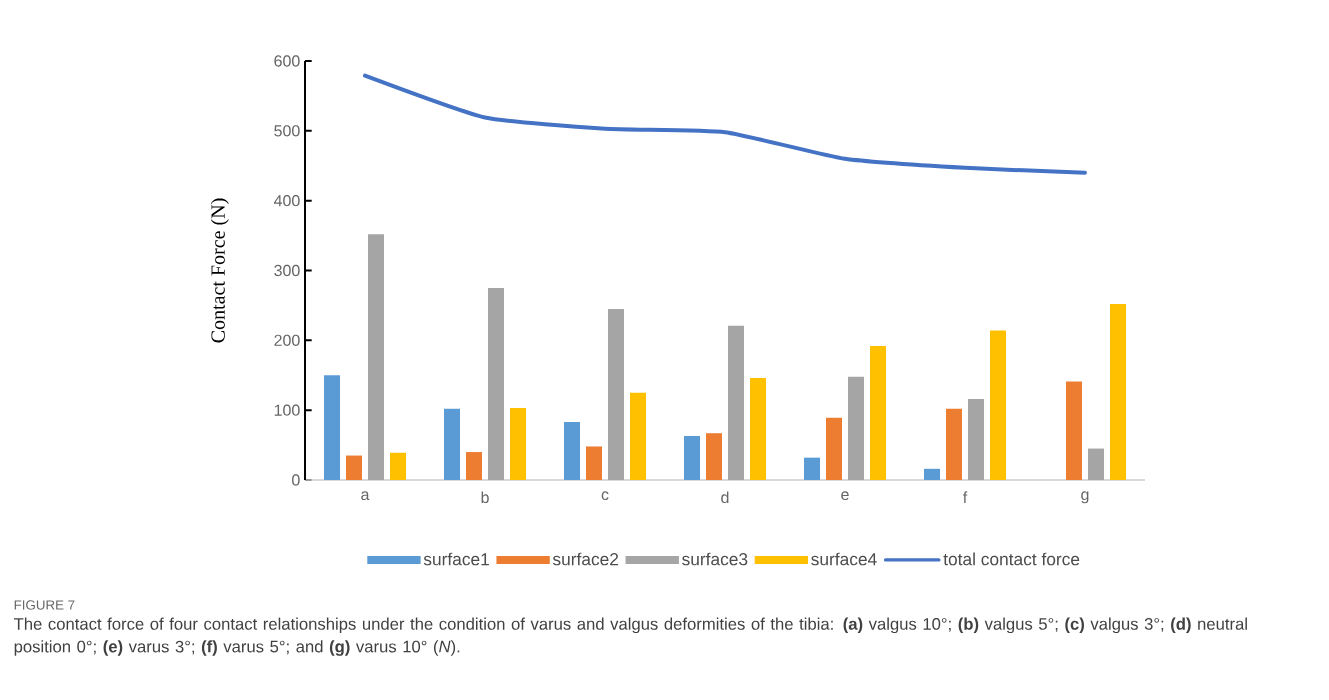  What do you see at coordinates (725, 497) in the screenshot?
I see `x-tick-label: d` at bounding box center [725, 497].